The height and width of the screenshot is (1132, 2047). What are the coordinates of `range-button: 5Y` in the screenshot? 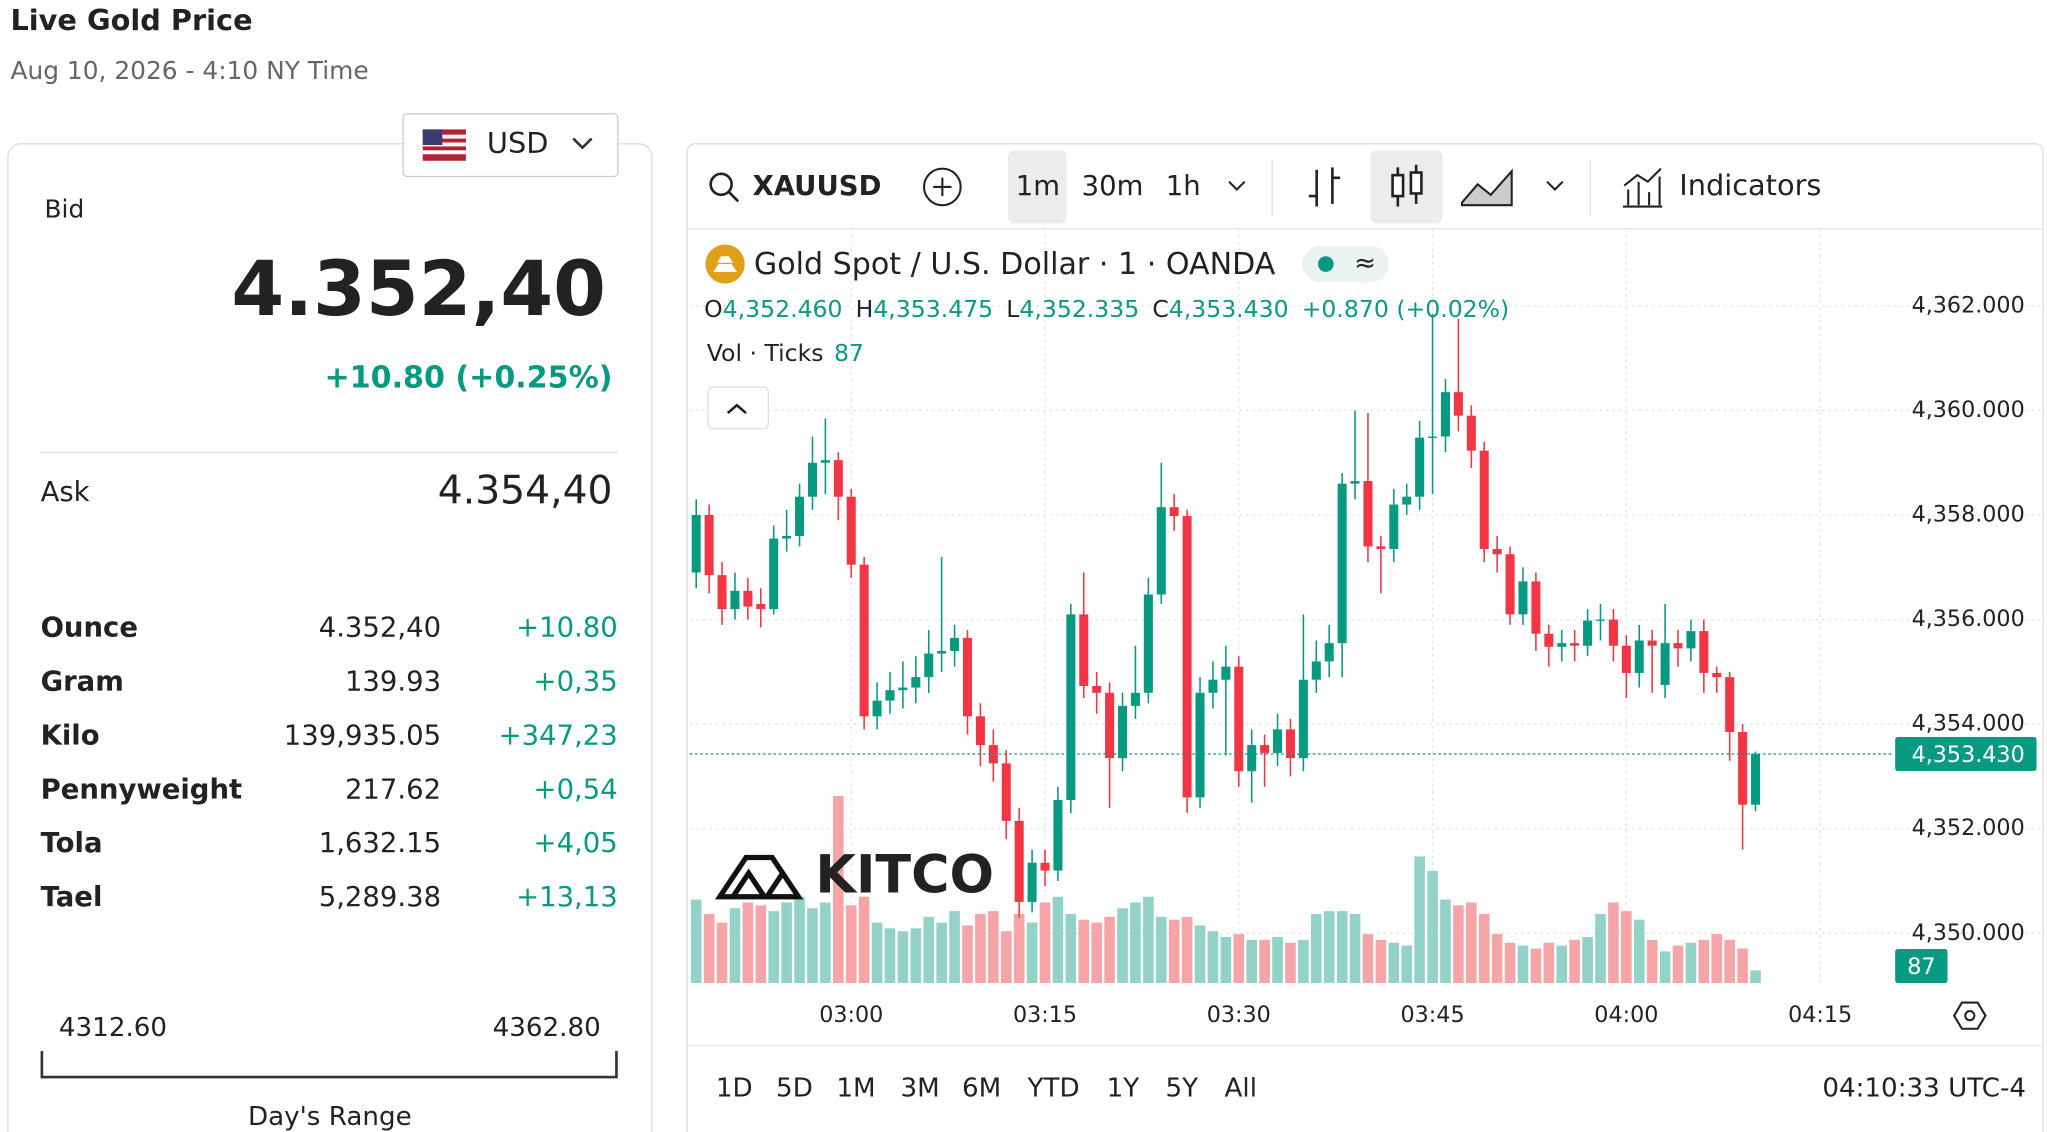 It's located at (1183, 1088).